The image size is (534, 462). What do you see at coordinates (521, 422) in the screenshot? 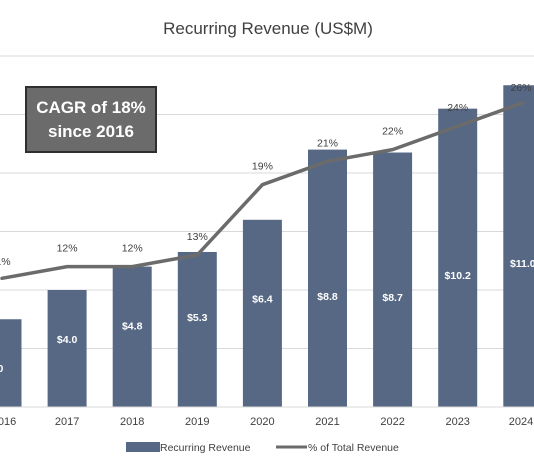
I see `x-tick-label-2024: 2024` at bounding box center [521, 422].